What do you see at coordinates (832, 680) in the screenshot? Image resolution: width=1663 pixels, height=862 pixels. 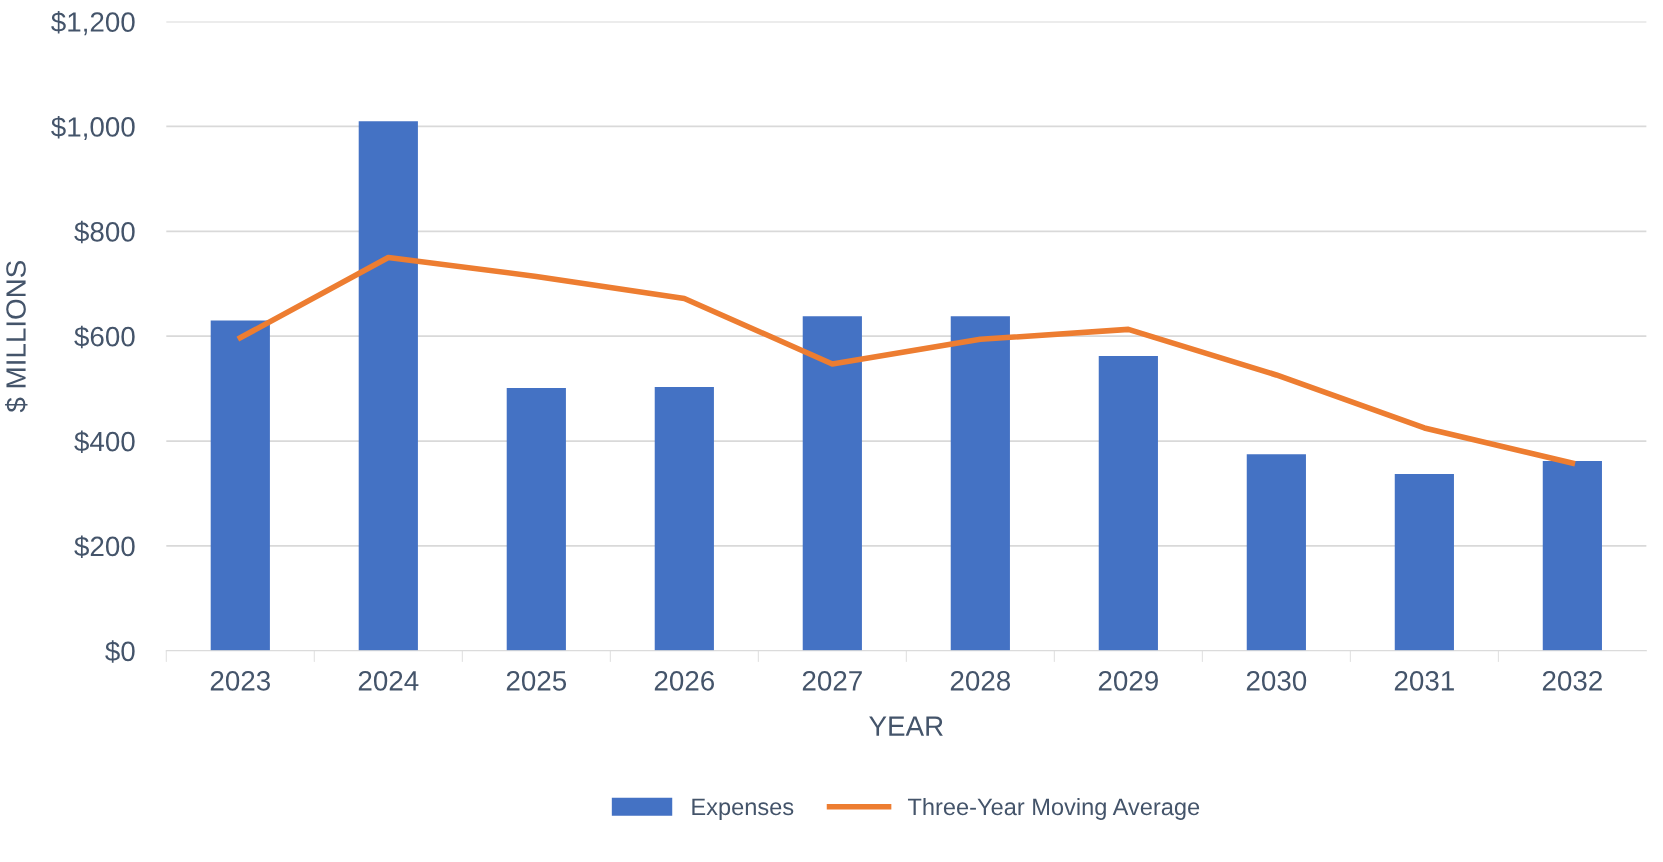 I see `x-tick-label: 2027` at bounding box center [832, 680].